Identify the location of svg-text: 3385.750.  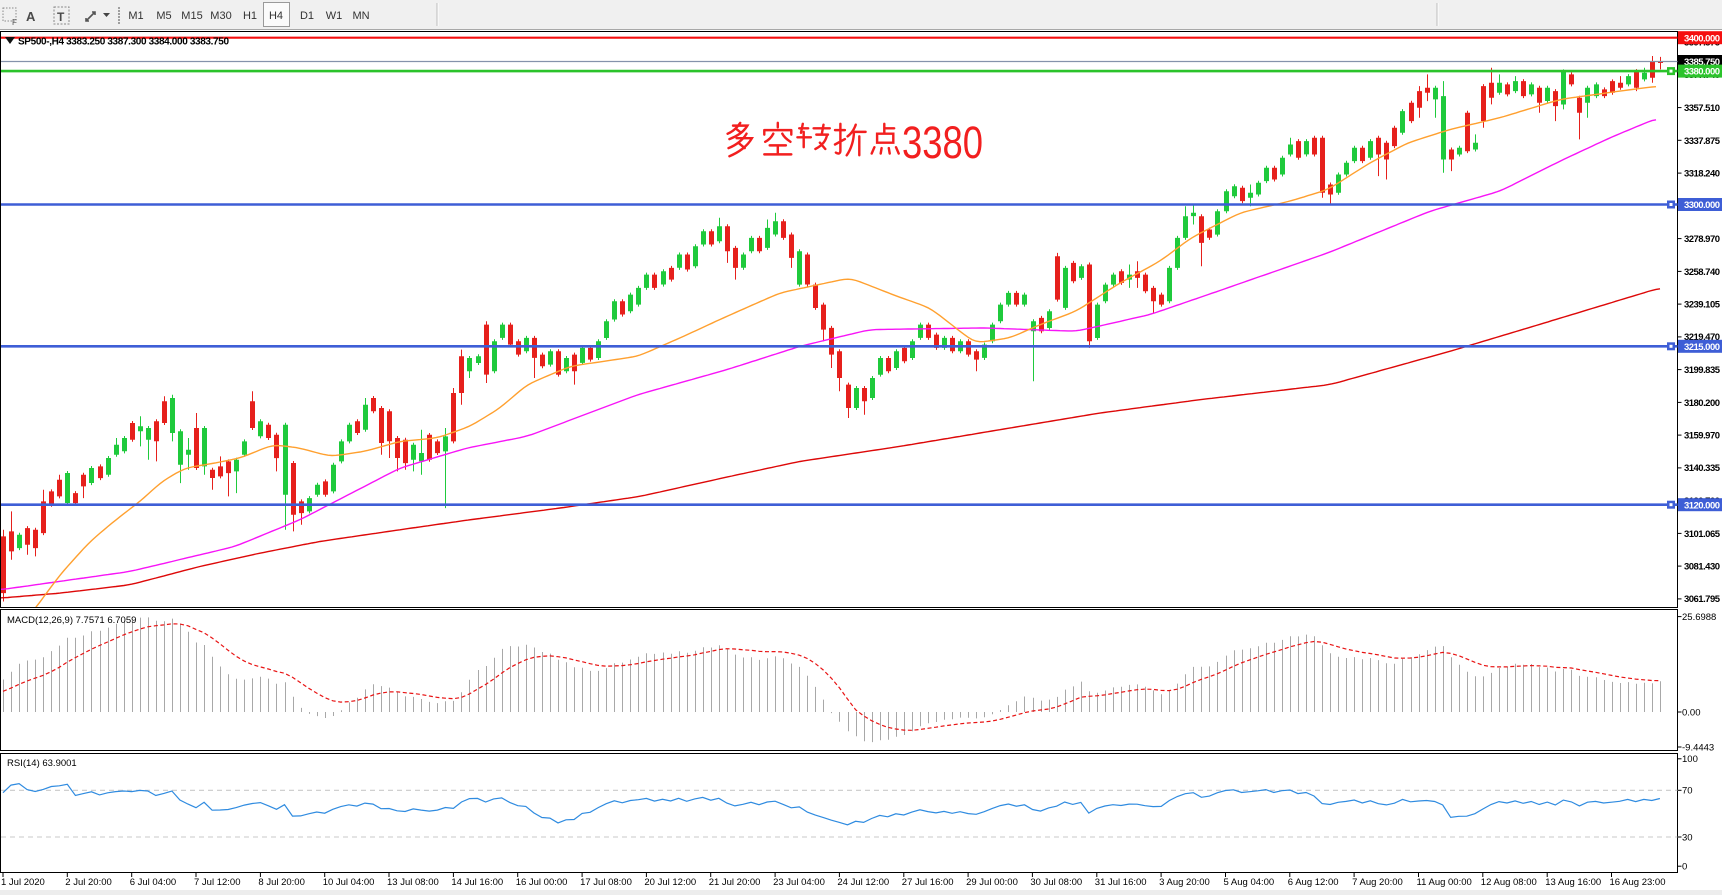
(1702, 62).